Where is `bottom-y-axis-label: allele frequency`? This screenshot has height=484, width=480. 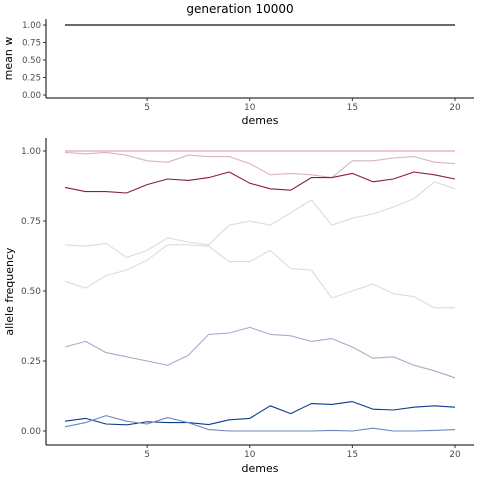
bottom-y-axis-label: allele frequency is located at coordinates (9, 291).